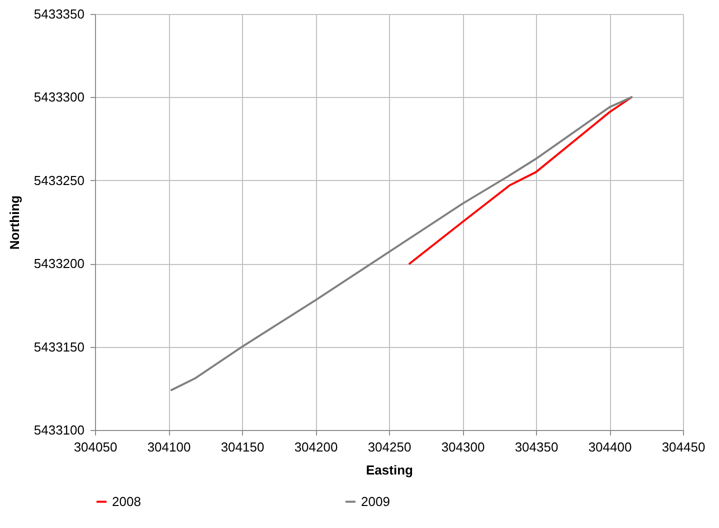  What do you see at coordinates (684, 447) in the screenshot?
I see `x-tick-label: 304450` at bounding box center [684, 447].